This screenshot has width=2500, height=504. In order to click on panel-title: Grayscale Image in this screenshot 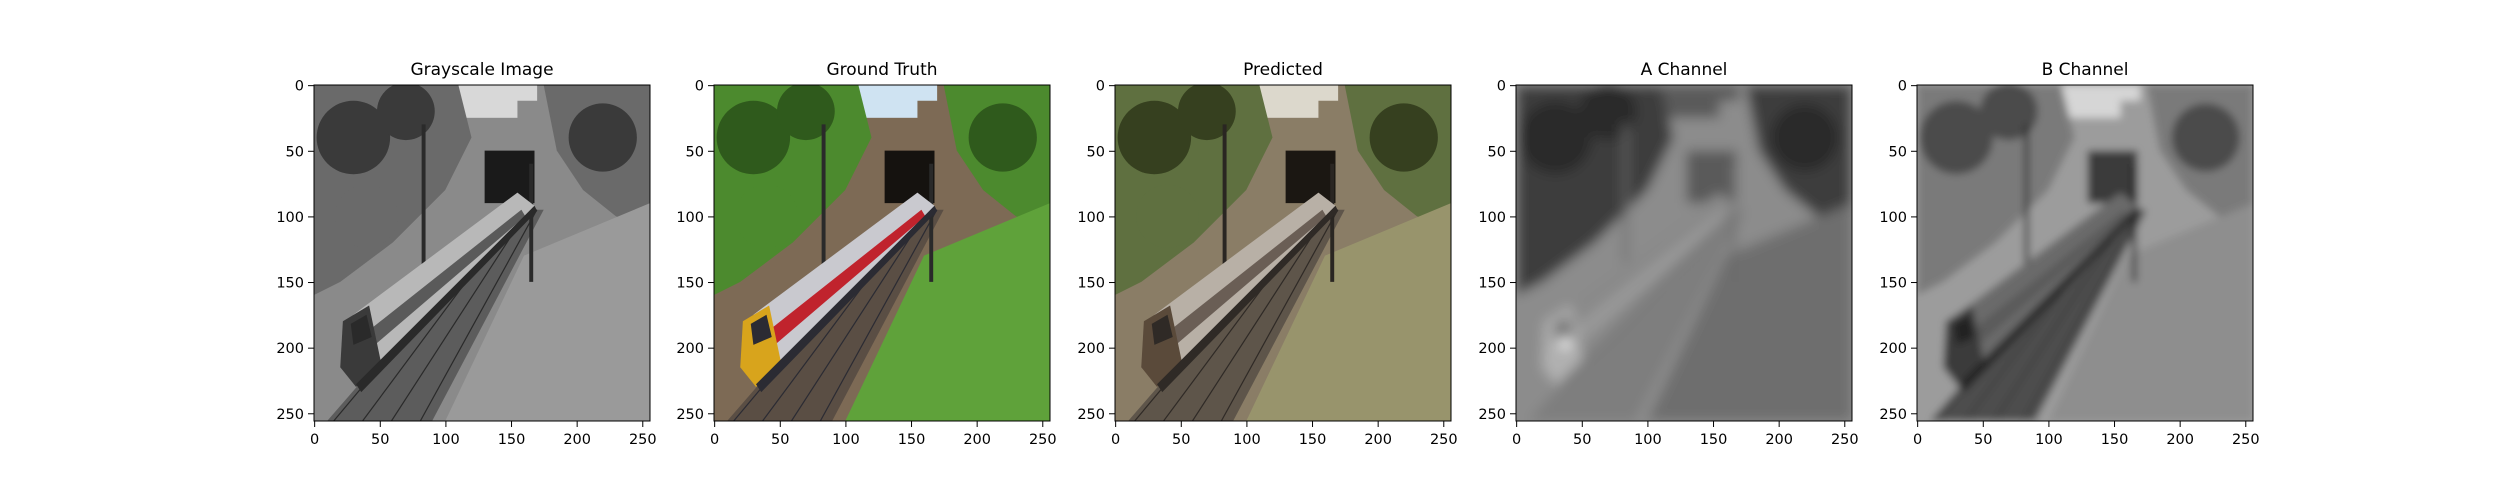, I will do `click(482, 70)`.